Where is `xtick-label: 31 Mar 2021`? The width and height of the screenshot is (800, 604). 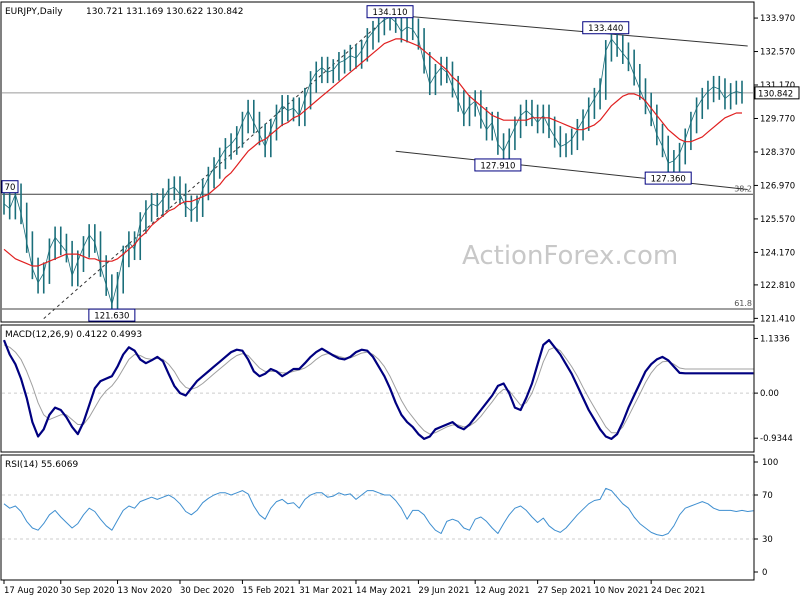
xtick-label: 31 Mar 2021 is located at coordinates (326, 591).